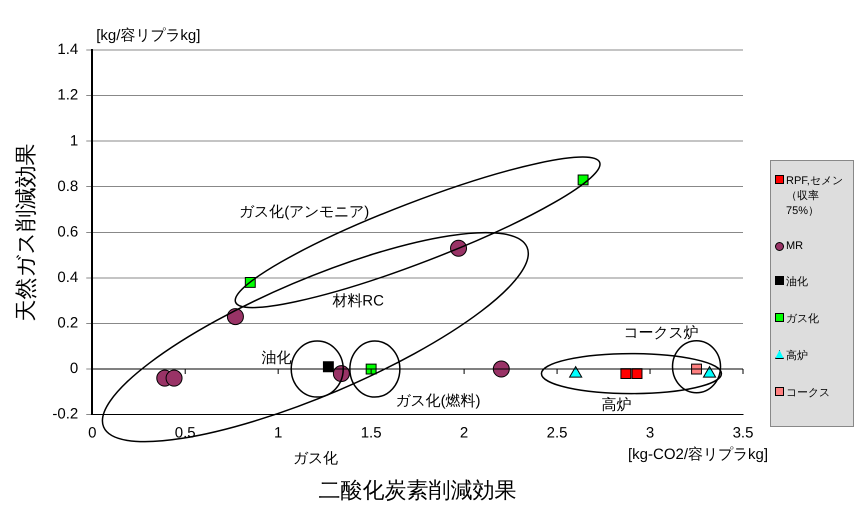 Image resolution: width=856 pixels, height=515 pixels. Describe the element at coordinates (304, 212) in the screenshot. I see `annotation: ガス化(アンモニア)` at that location.